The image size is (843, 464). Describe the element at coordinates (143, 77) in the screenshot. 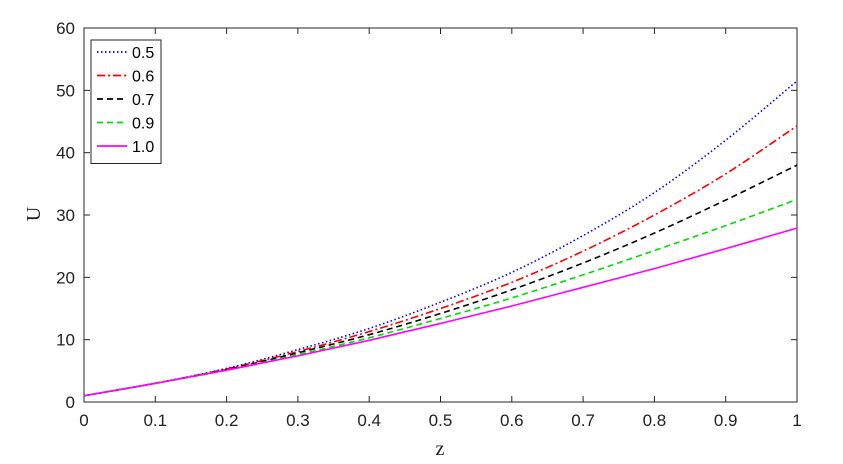

I see `legend-label-1: 0.6` at that location.